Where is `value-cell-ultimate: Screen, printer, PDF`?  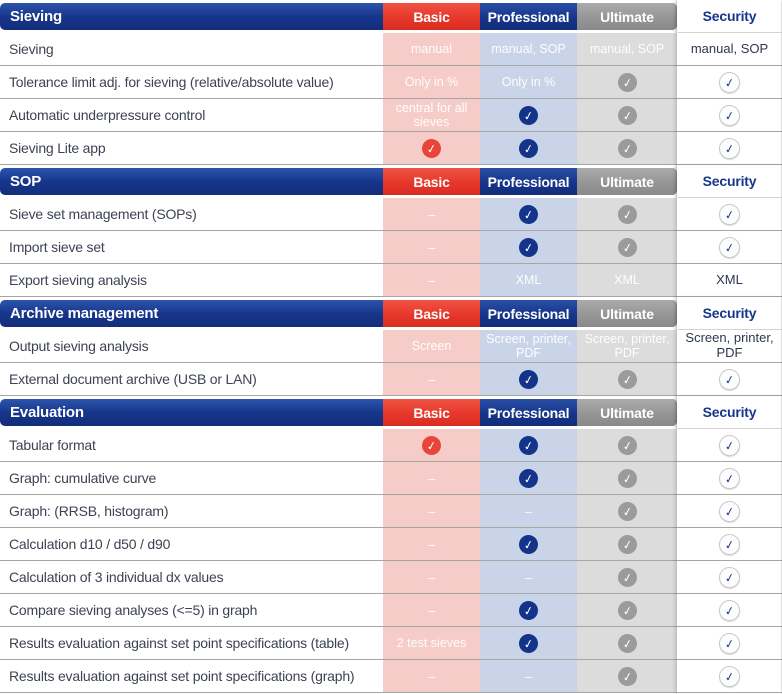
value-cell-ultimate: Screen, printer, PDF is located at coordinates (627, 346).